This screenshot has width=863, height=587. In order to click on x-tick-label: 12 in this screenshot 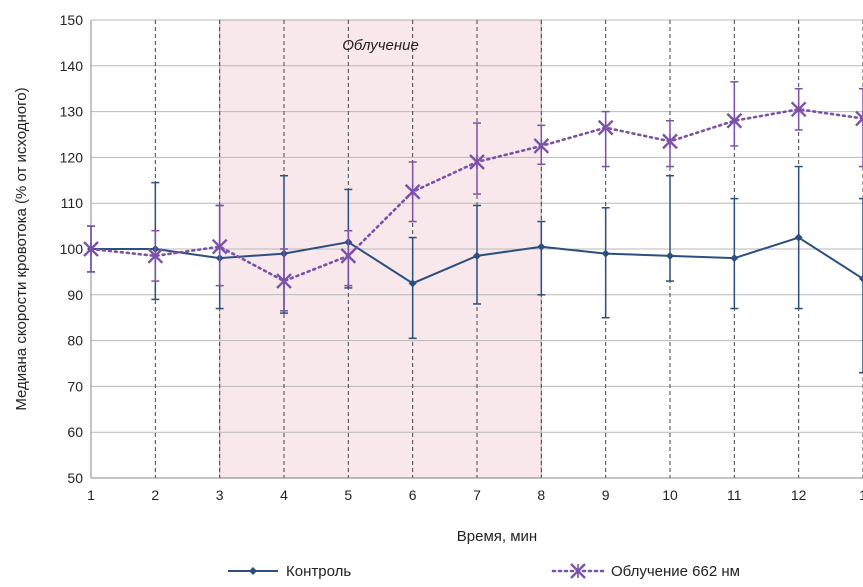, I will do `click(799, 495)`.